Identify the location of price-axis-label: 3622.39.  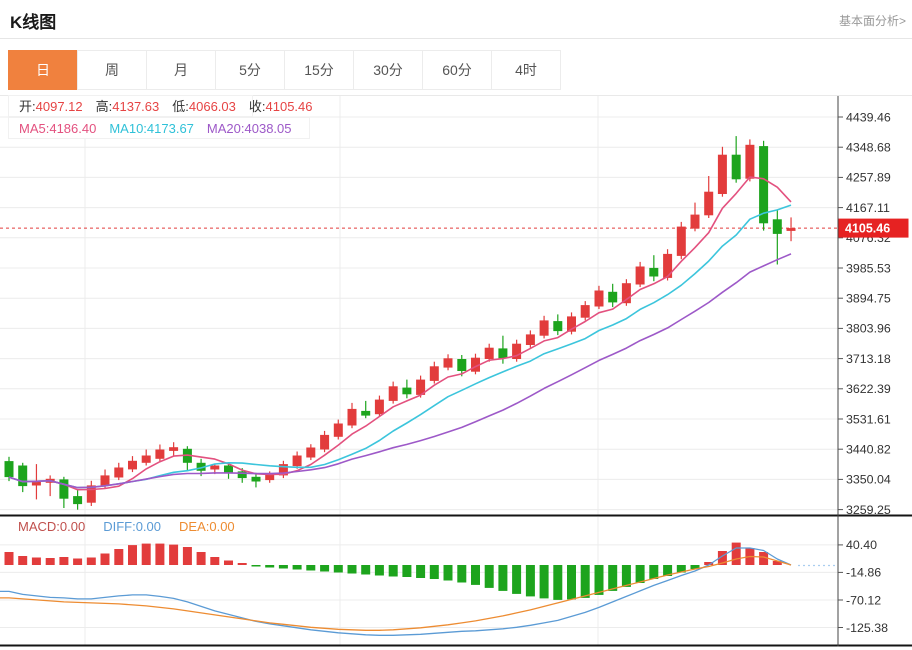
(868, 389).